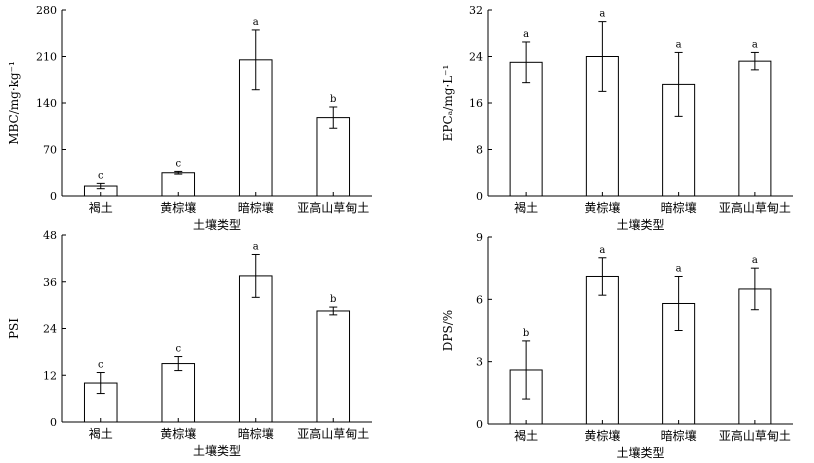 This screenshot has height=463, width=814. Describe the element at coordinates (50, 150) in the screenshot. I see `y-tick-label: 70` at that location.